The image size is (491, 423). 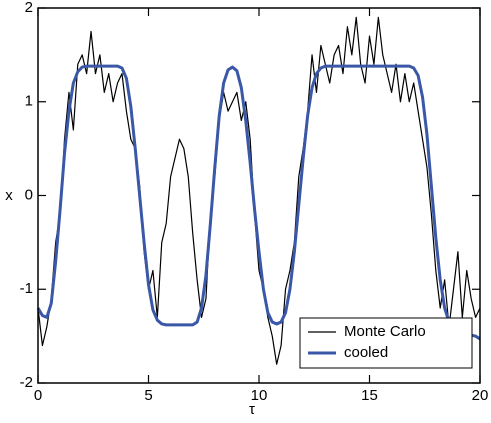 I want to click on y-tick-label: -2, so click(x=26, y=382).